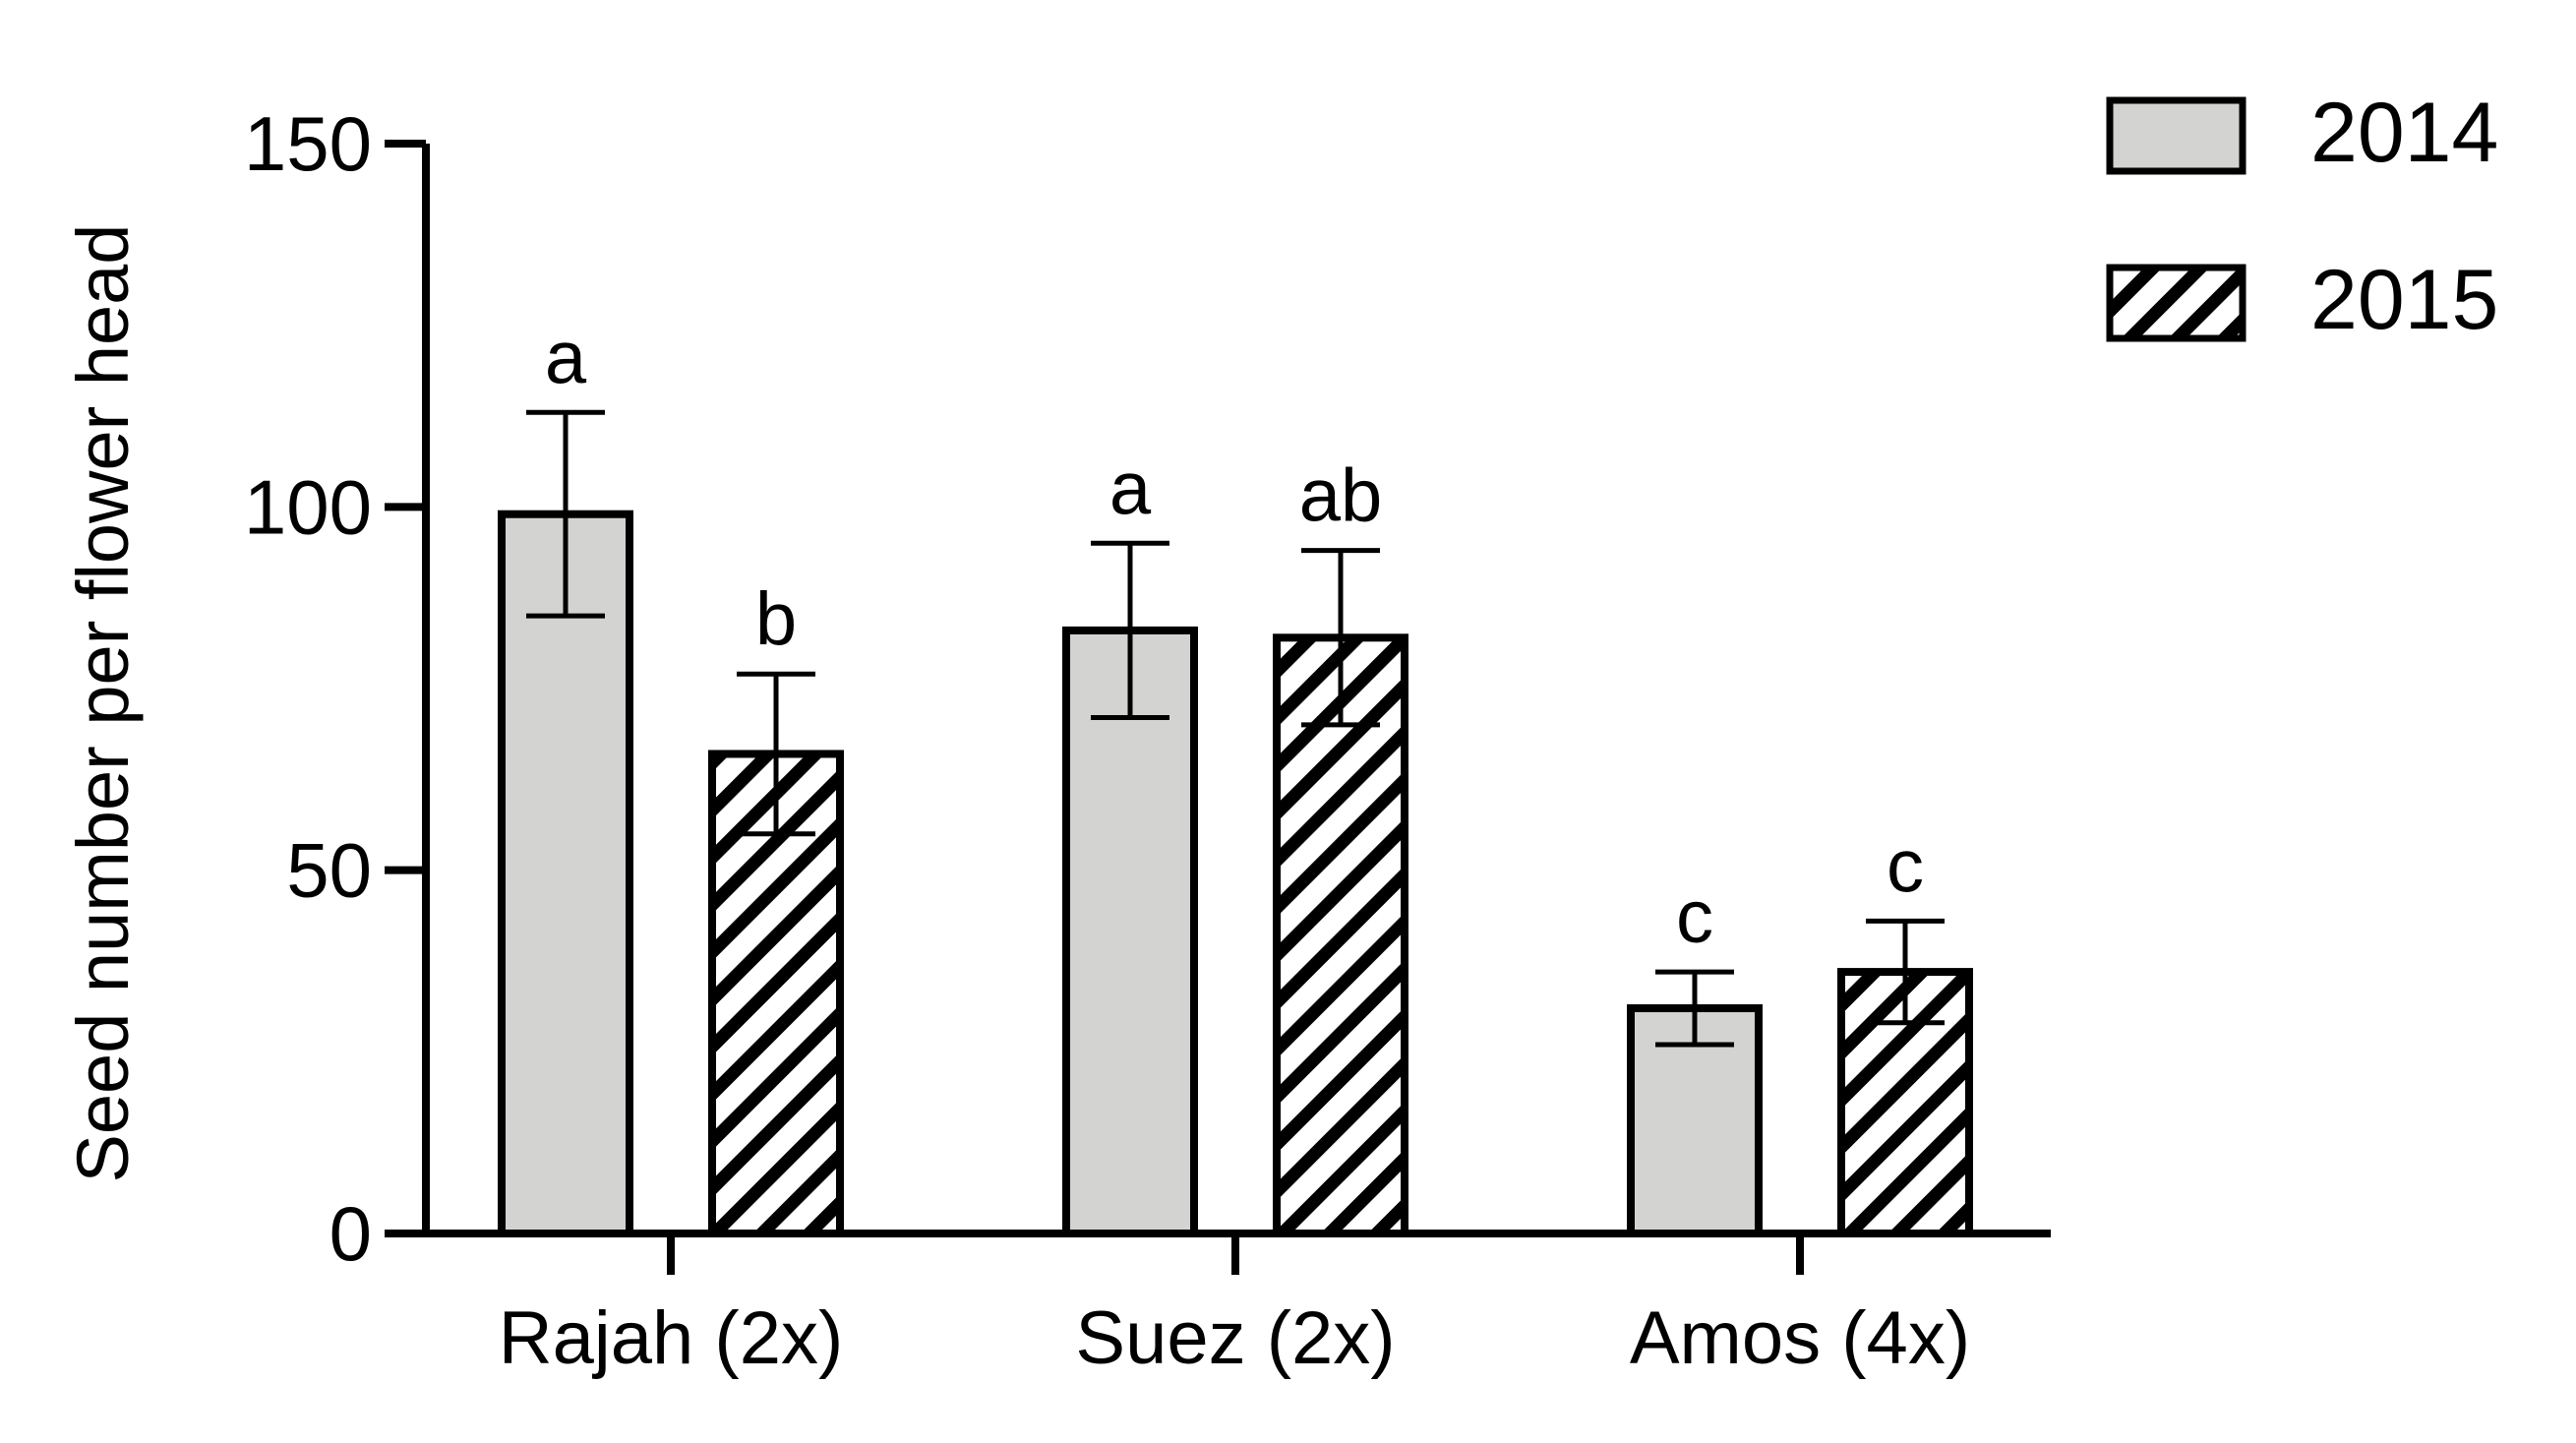 This screenshot has width=2576, height=1443. What do you see at coordinates (1800, 1338) in the screenshot?
I see `x-tick-label: Amos (4x)` at bounding box center [1800, 1338].